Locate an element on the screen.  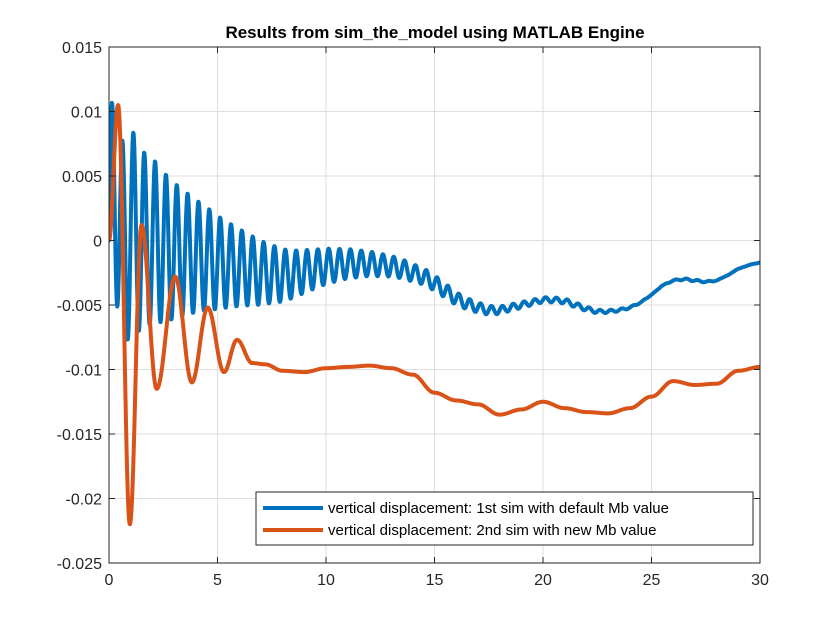
x-tick-label: 15 is located at coordinates (435, 580).